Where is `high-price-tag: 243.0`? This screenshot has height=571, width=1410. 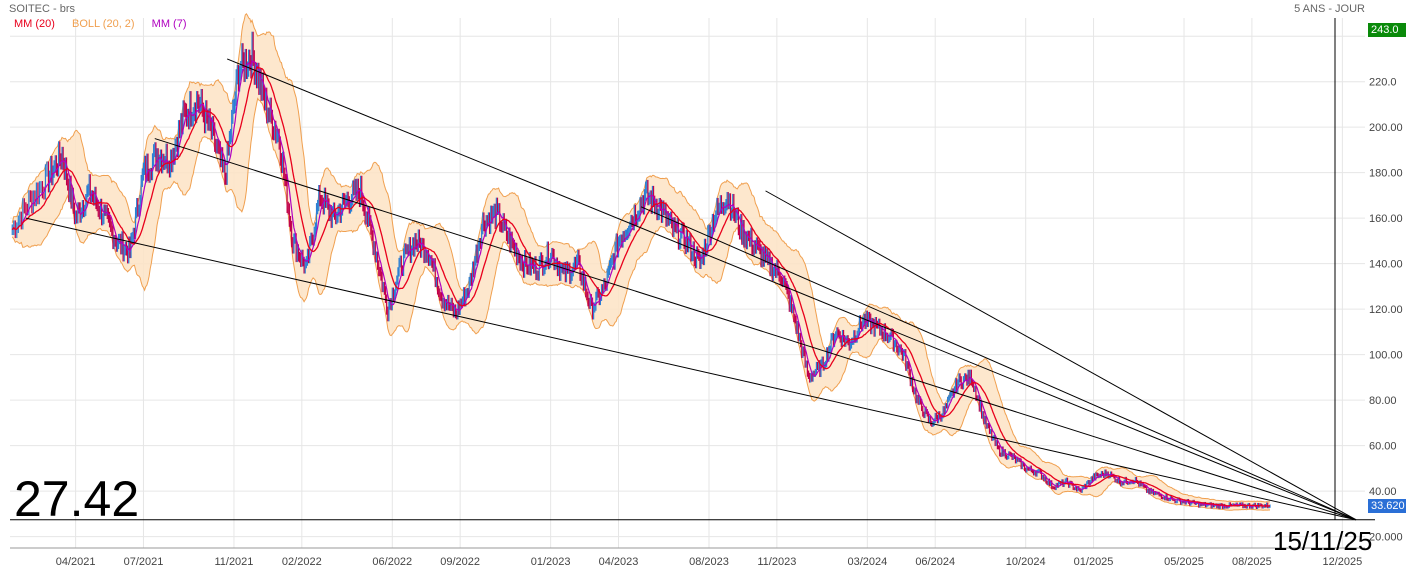 high-price-tag: 243.0 is located at coordinates (1387, 30).